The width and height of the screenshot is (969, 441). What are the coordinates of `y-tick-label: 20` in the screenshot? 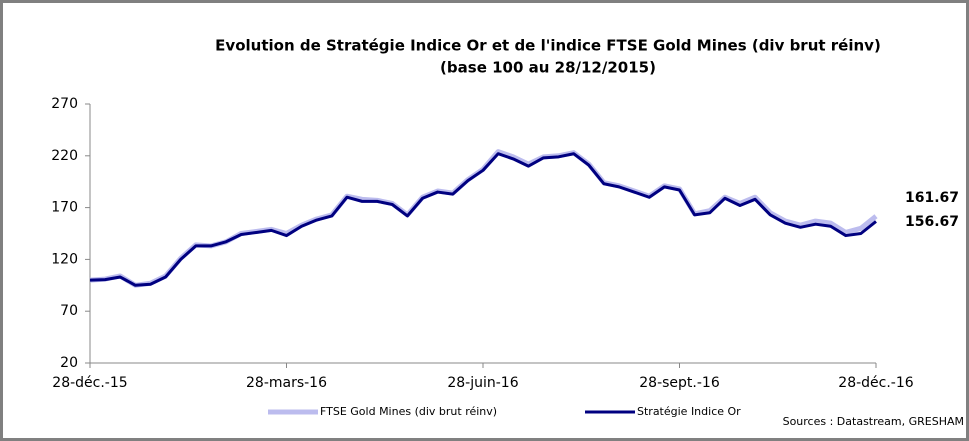 It's located at (69, 363).